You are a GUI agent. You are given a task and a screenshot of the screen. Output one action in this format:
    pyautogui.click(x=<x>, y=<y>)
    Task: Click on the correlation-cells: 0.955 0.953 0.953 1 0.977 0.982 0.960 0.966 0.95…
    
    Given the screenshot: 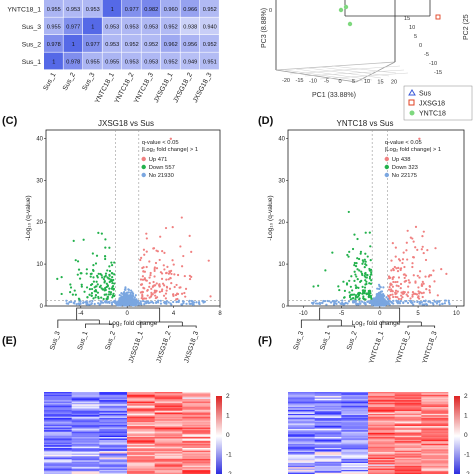 What is the action you would take?
    pyautogui.click(x=131, y=35)
    